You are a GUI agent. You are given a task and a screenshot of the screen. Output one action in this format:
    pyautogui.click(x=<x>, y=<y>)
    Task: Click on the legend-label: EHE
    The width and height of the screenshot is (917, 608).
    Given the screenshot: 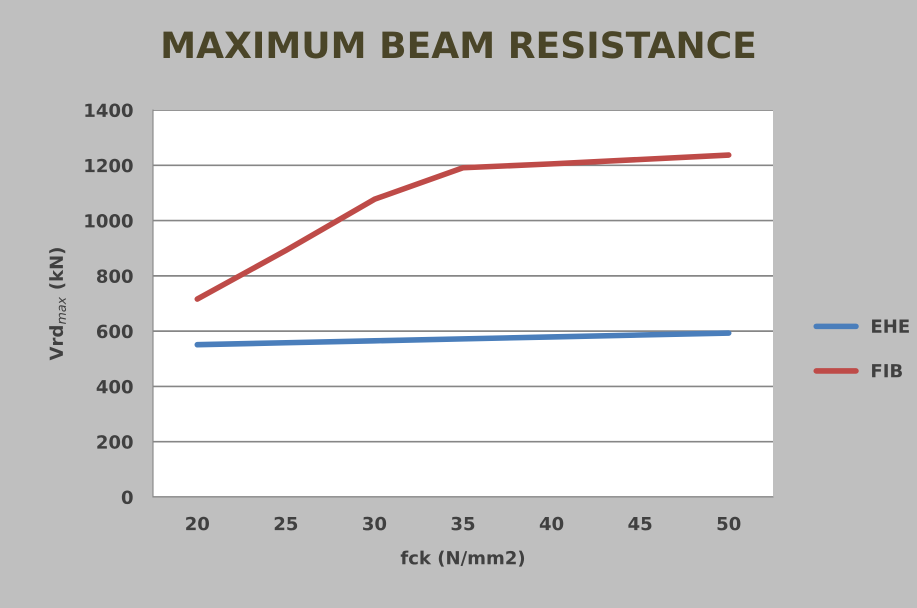 What is the action you would take?
    pyautogui.click(x=890, y=326)
    